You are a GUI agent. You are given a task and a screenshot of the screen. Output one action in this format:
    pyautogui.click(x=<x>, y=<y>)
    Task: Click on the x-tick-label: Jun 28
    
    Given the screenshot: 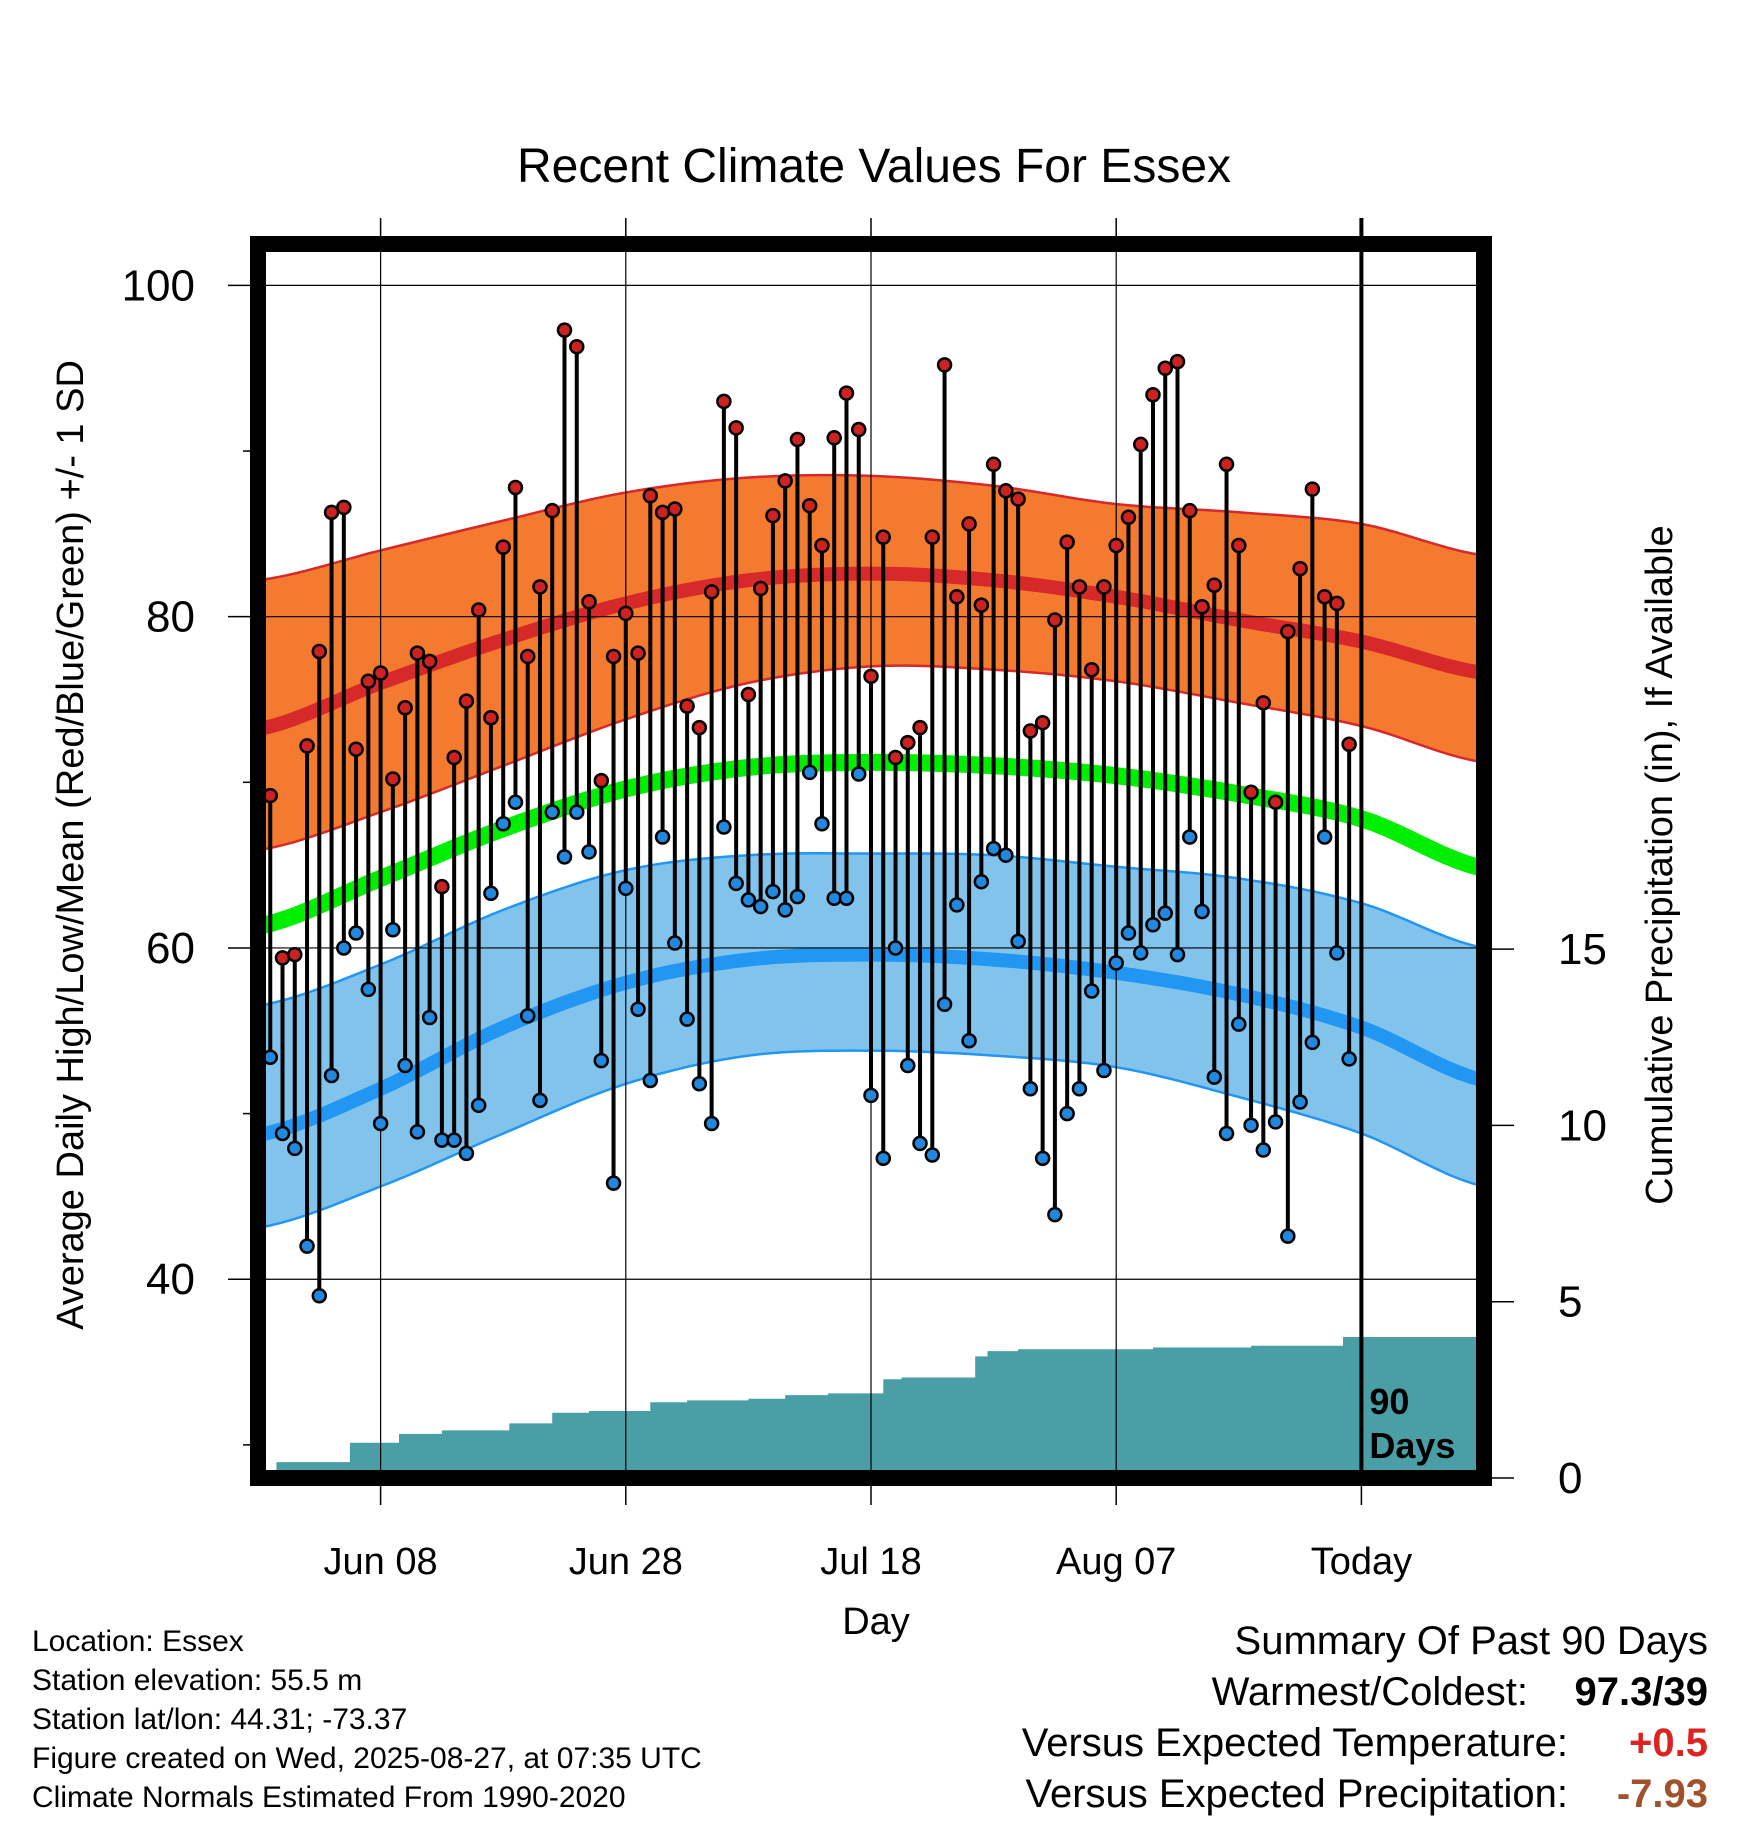 What is the action you would take?
    pyautogui.click(x=626, y=1562)
    